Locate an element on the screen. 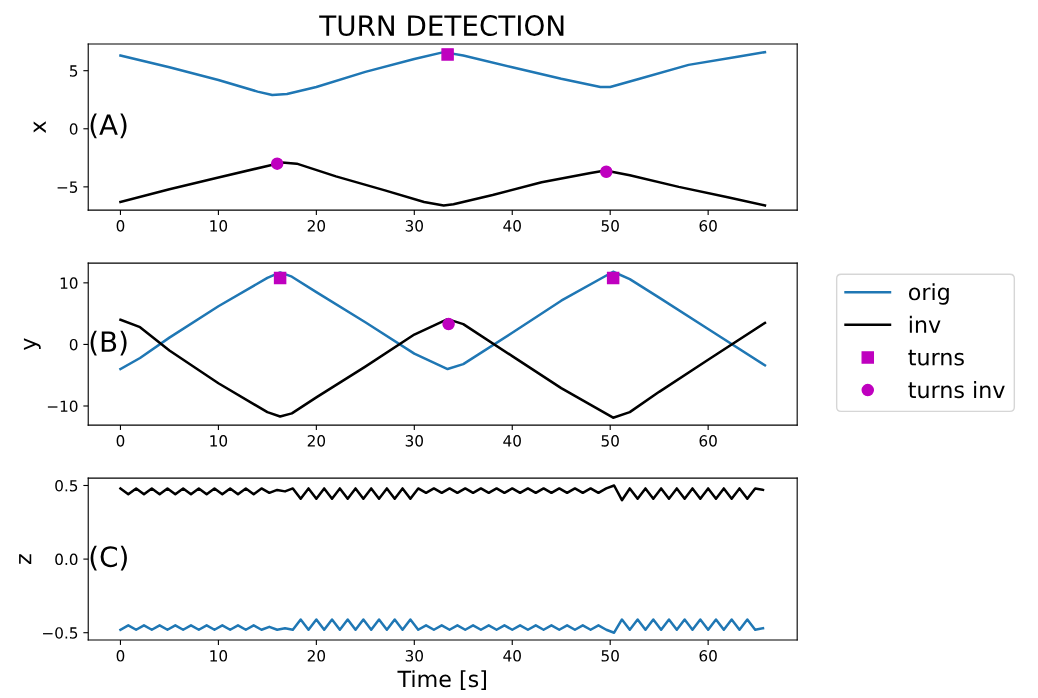 This screenshot has width=1038, height=698. y-tick-label: −0.5 is located at coordinates (60, 633).